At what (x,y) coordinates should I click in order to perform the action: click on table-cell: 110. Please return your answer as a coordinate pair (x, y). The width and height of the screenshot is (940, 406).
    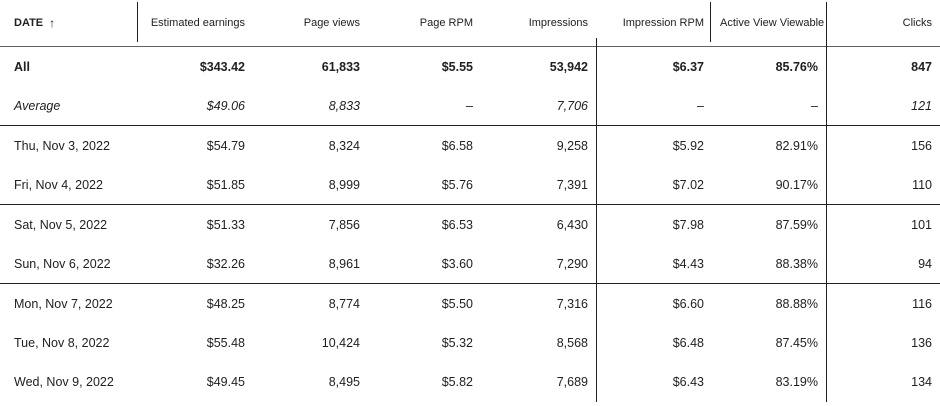
    Looking at the image, I should click on (883, 185).